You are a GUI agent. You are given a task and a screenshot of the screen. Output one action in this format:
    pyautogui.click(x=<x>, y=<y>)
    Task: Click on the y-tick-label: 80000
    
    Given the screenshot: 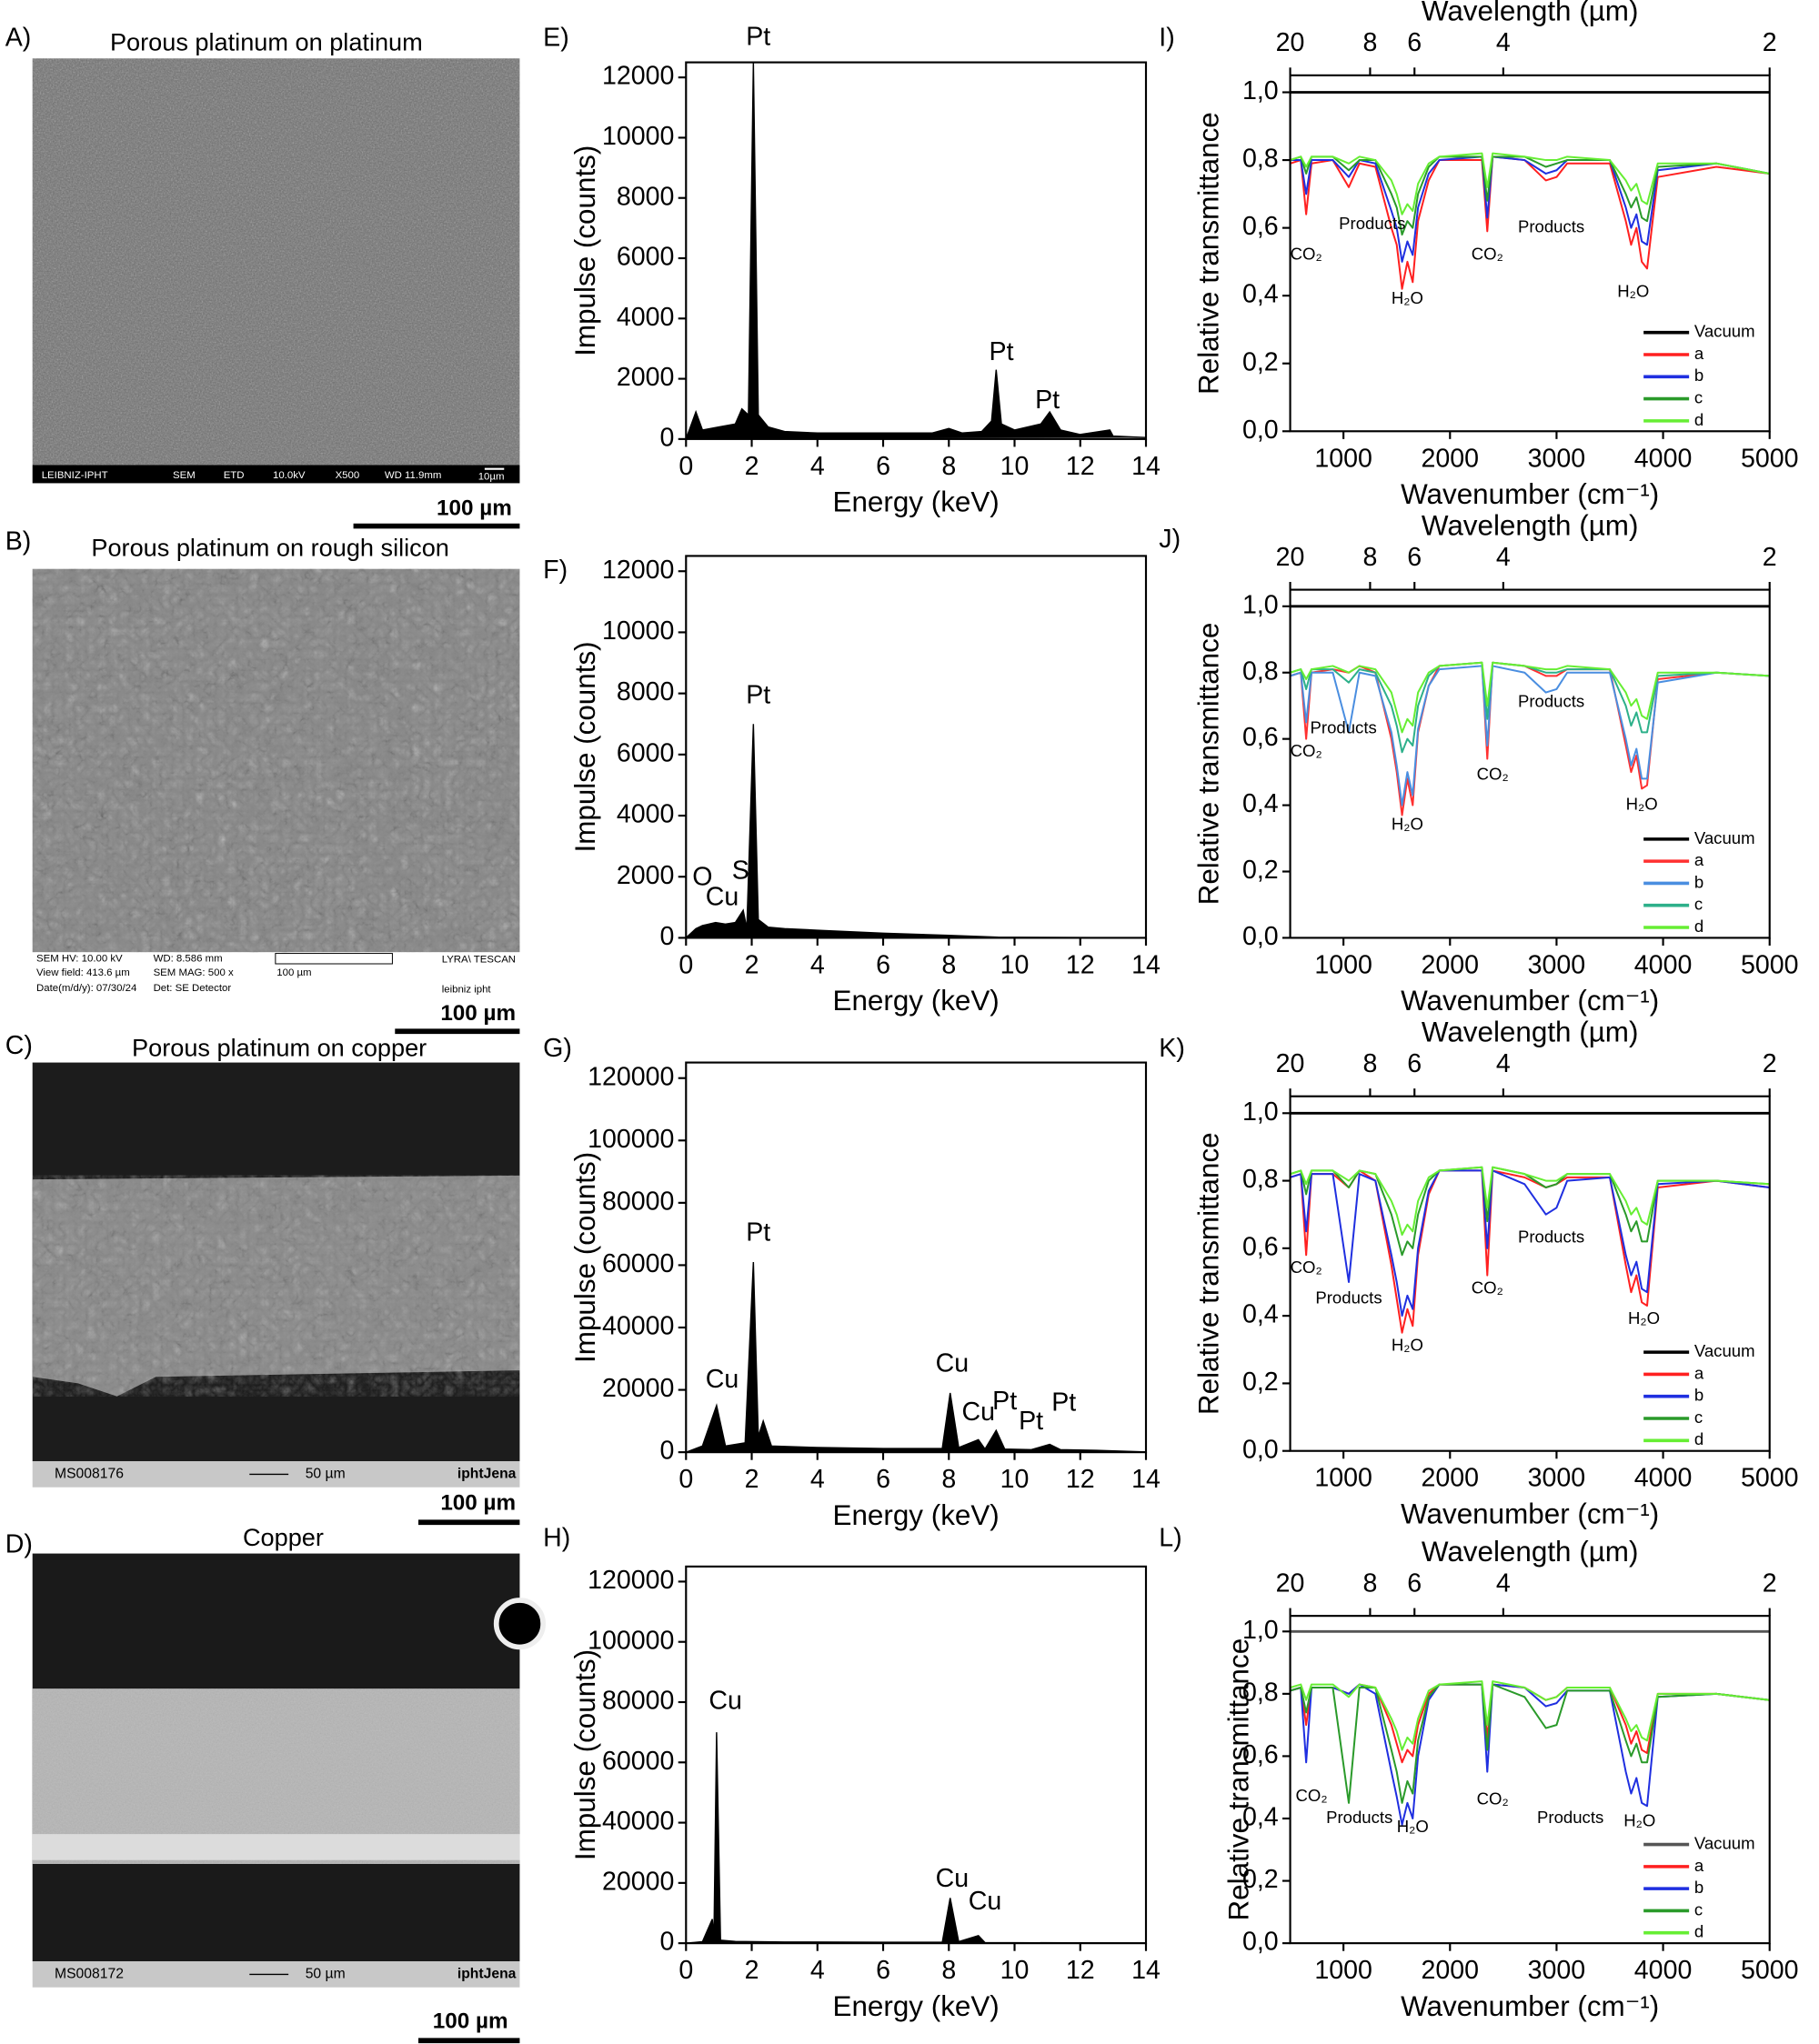 What is the action you would take?
    pyautogui.click(x=638, y=1702)
    